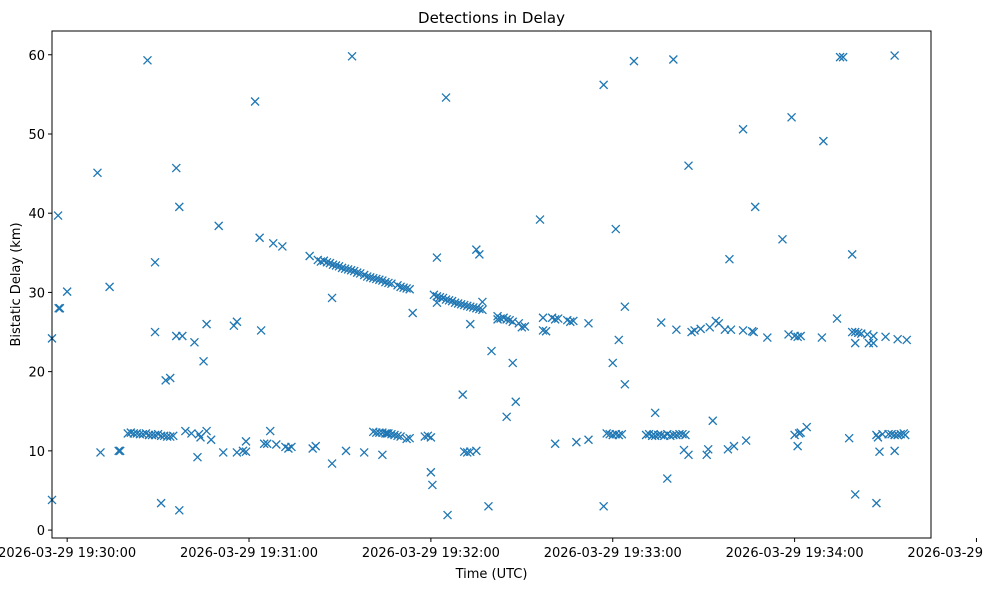  I want to click on x-tick-label: 2026-03-29 19:34:00, so click(795, 553).